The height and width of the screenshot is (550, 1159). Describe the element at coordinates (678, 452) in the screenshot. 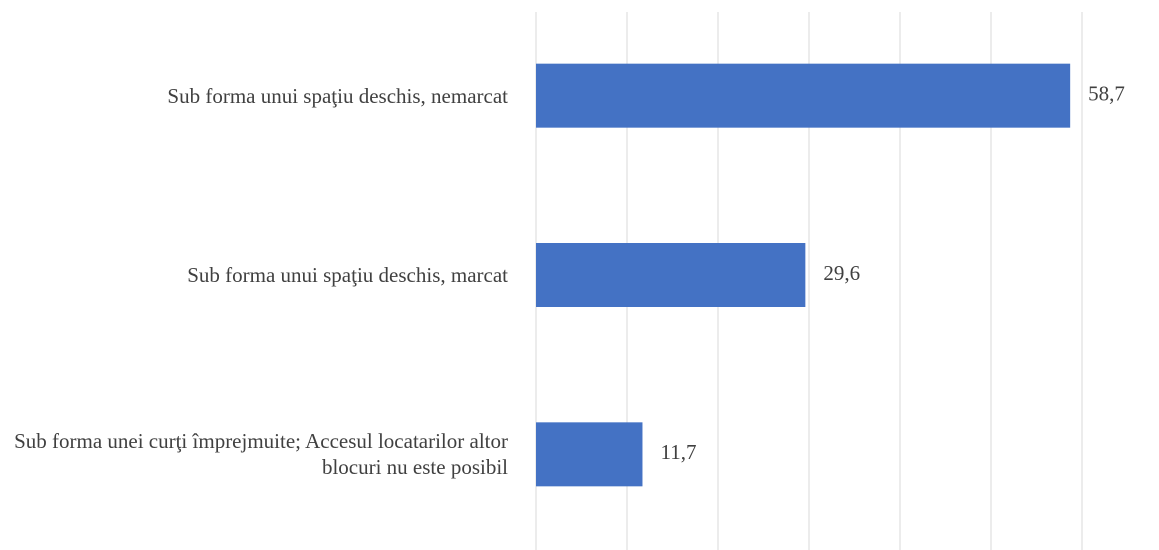

I see `data-label: 11,7` at that location.